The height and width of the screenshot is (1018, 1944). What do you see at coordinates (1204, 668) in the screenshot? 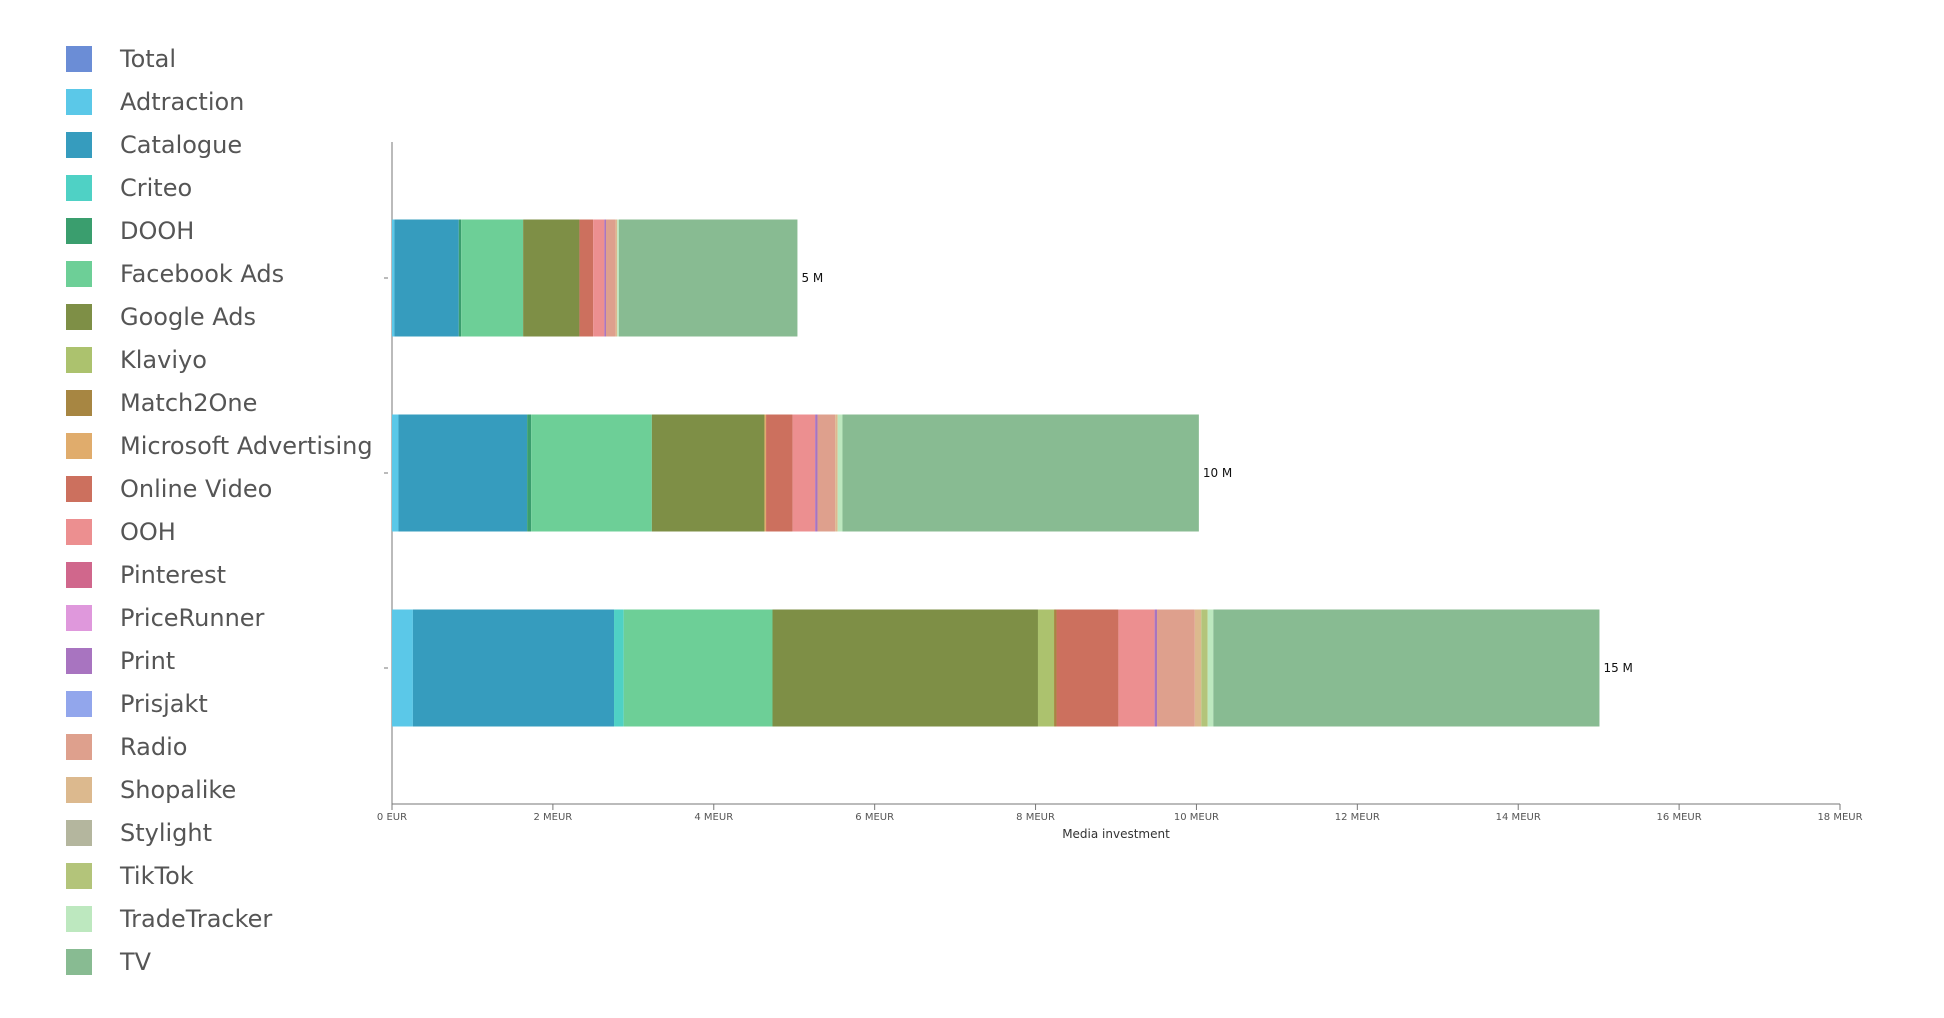
I see `bar-segment-tiktok` at bounding box center [1204, 668].